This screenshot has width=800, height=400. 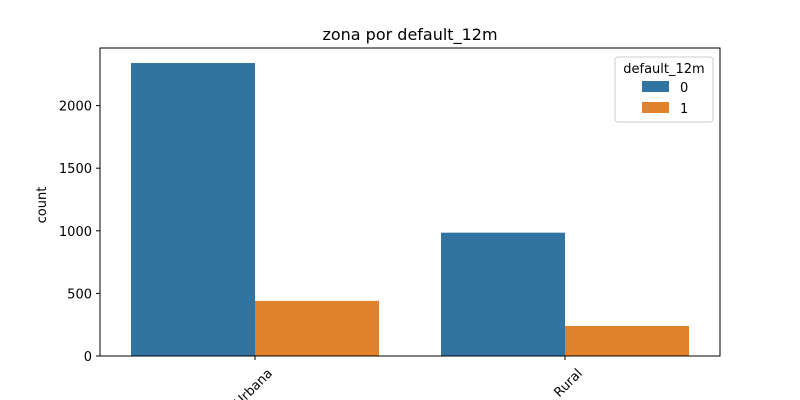 I want to click on chart-title: zona por default_12m, so click(x=409, y=35).